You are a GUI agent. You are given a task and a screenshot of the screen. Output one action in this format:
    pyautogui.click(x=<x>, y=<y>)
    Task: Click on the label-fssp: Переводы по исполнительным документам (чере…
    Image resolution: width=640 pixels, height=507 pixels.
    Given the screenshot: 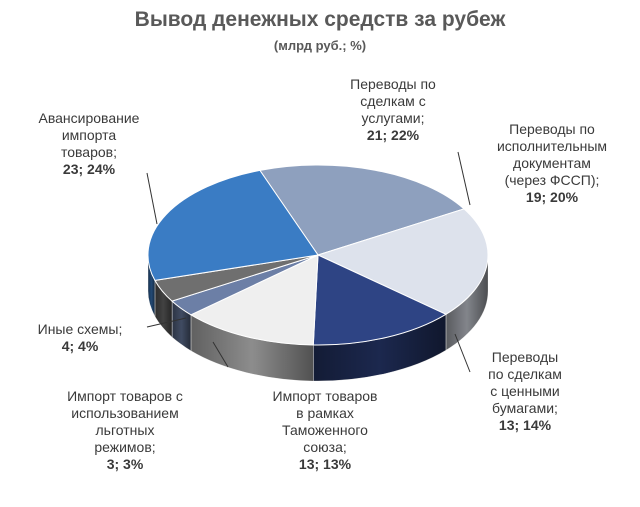 What is the action you would take?
    pyautogui.click(x=552, y=163)
    